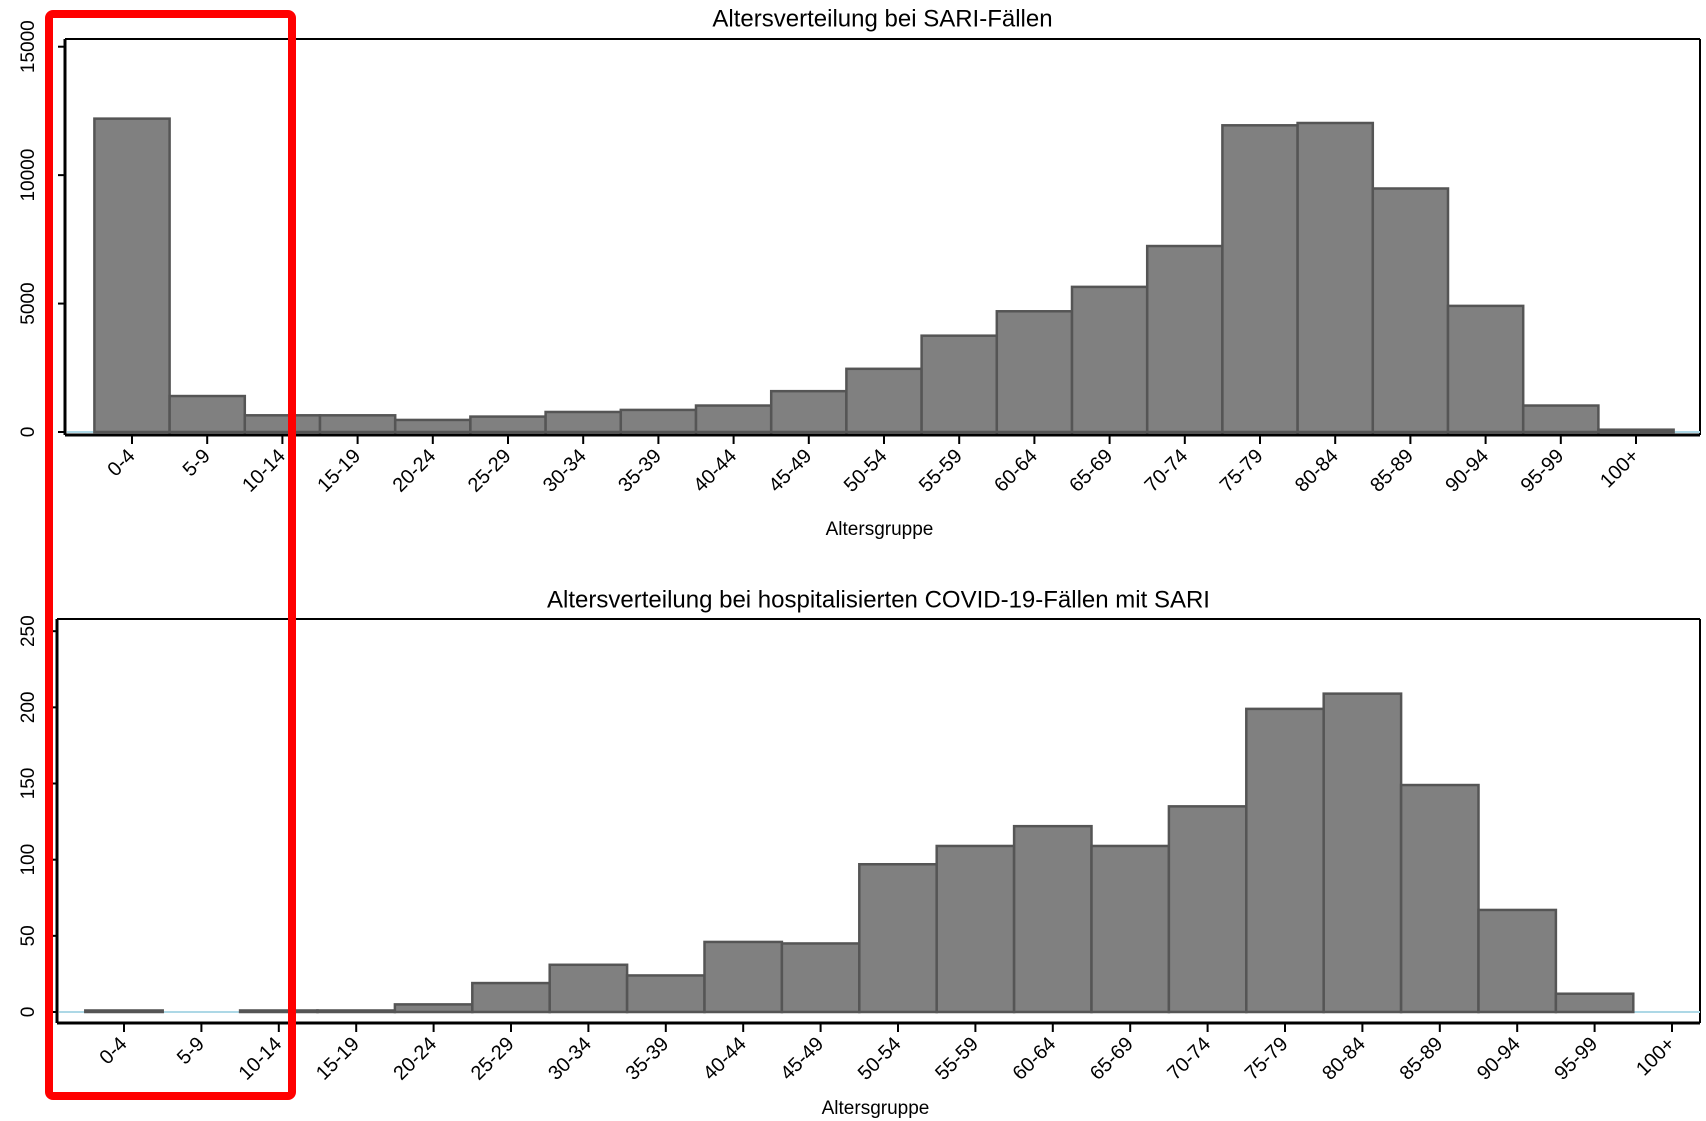 Image resolution: width=1706 pixels, height=1121 pixels. Describe the element at coordinates (28, 46) in the screenshot. I see `y-tick-label: 15000` at that location.